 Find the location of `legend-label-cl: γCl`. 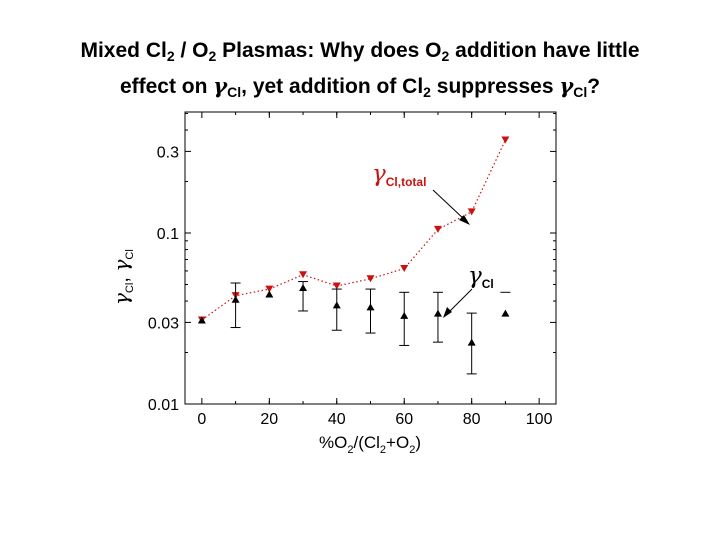

legend-label-cl: γCl is located at coordinates (481, 277).